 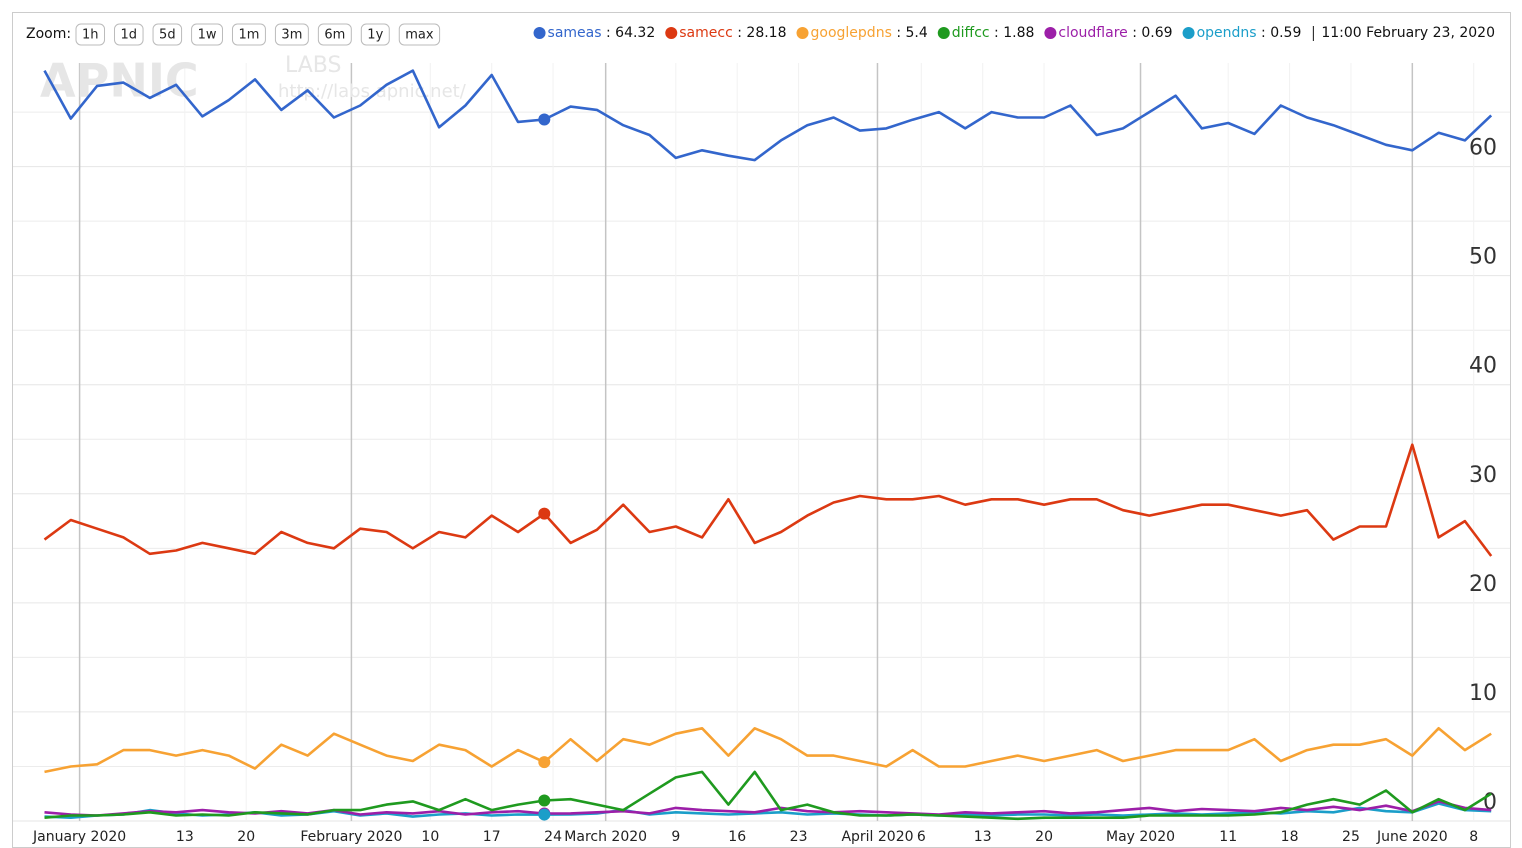 I want to click on legend-value: 28.18, so click(x=766, y=33).